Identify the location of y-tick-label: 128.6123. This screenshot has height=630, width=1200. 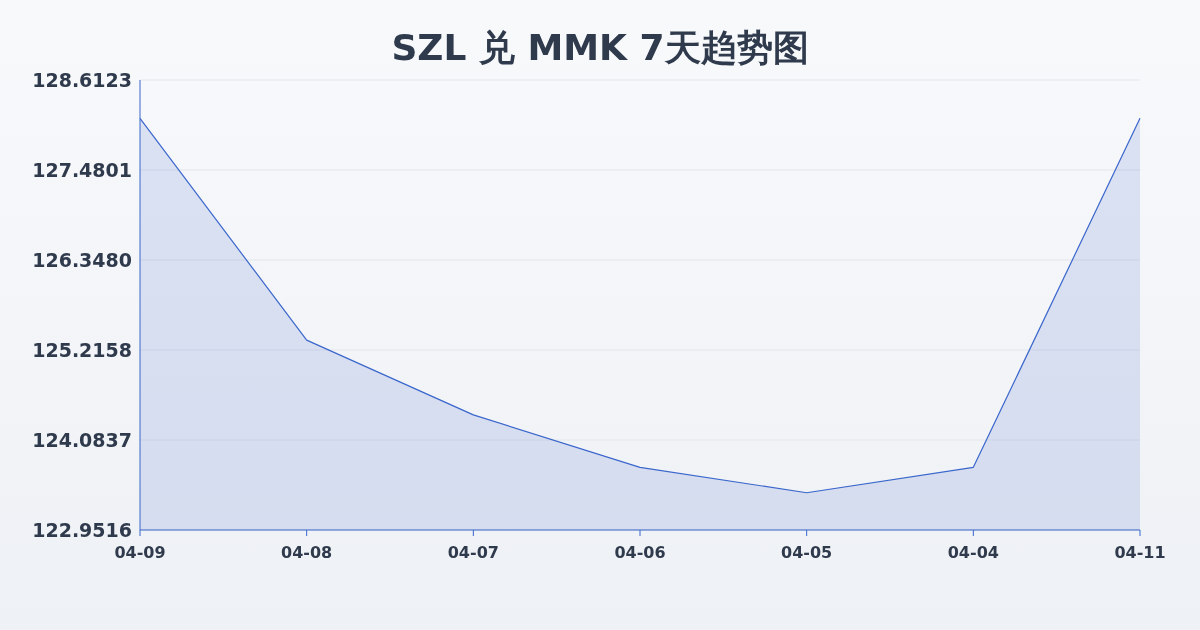
(82, 80).